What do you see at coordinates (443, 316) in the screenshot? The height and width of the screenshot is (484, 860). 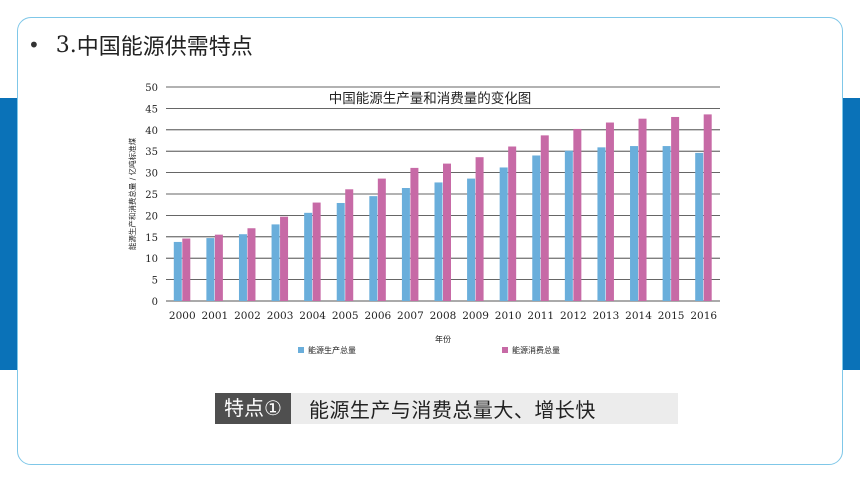 I see `x-tick-label: 2008` at bounding box center [443, 316].